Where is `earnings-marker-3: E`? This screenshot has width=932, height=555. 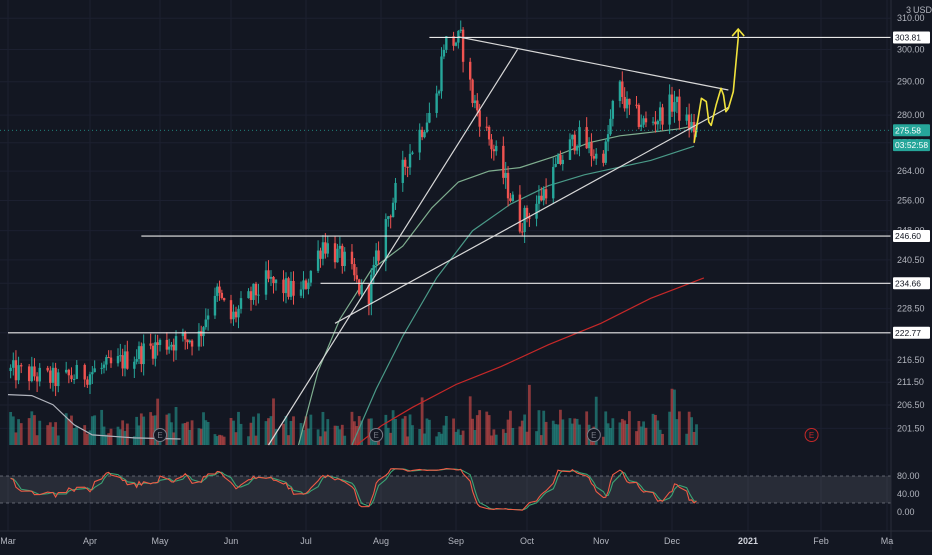
earnings-marker-3: E is located at coordinates (811, 435).